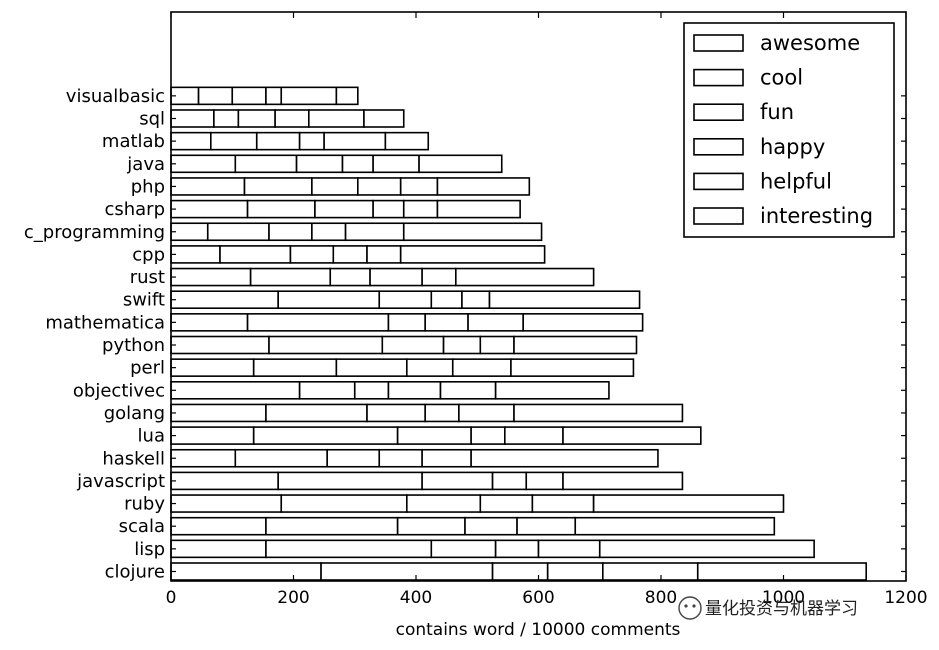 The image size is (939, 650). What do you see at coordinates (583, 322) in the screenshot?
I see `bar-mathematica-interesting` at bounding box center [583, 322].